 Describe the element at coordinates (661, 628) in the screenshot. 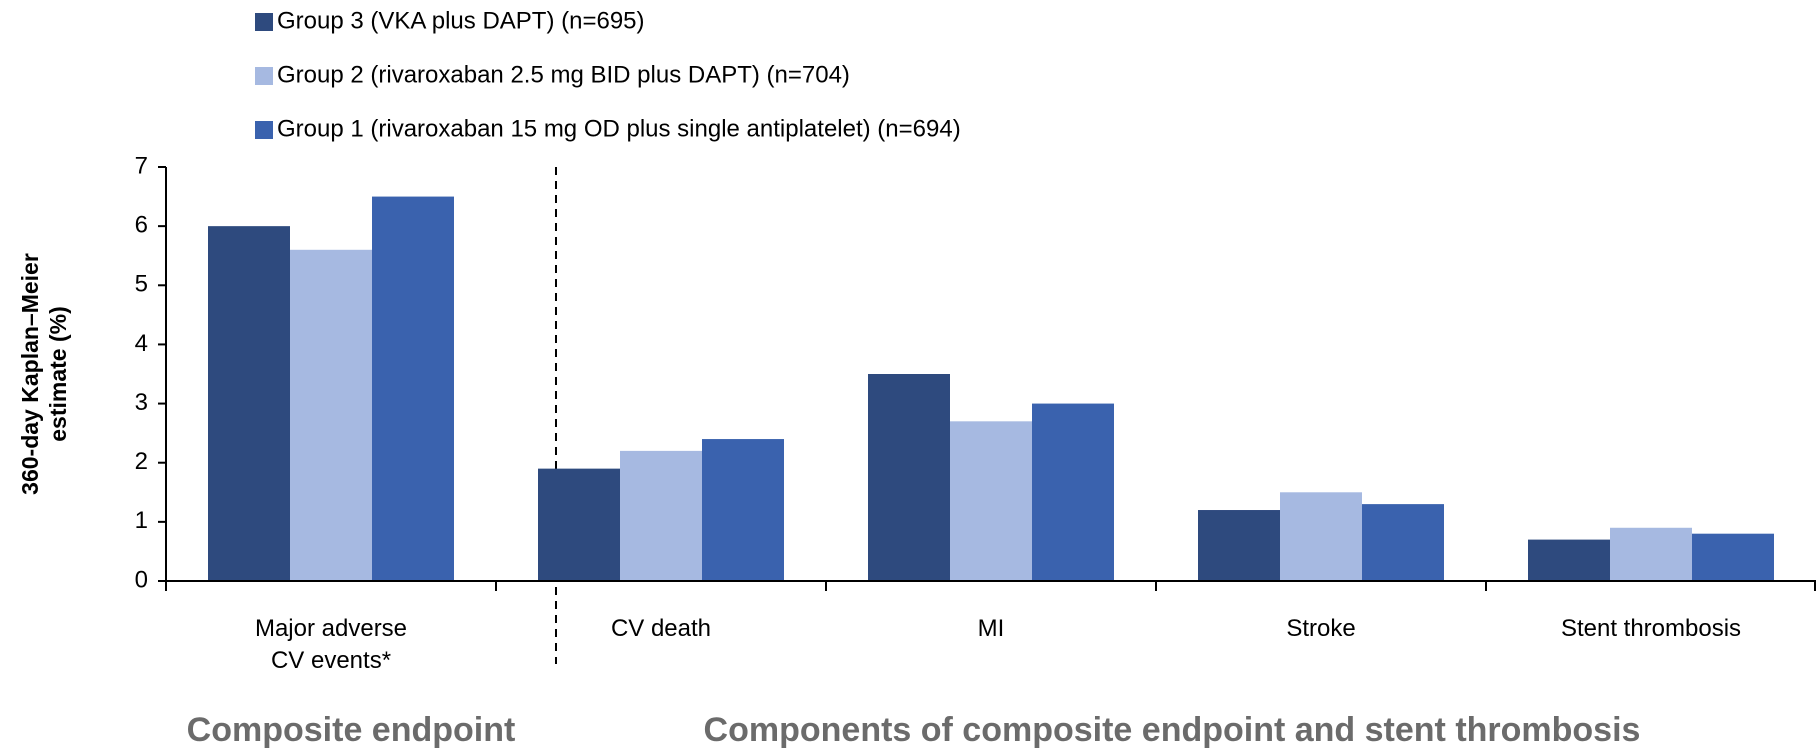

I see `x-tick-label: CV death` at that location.